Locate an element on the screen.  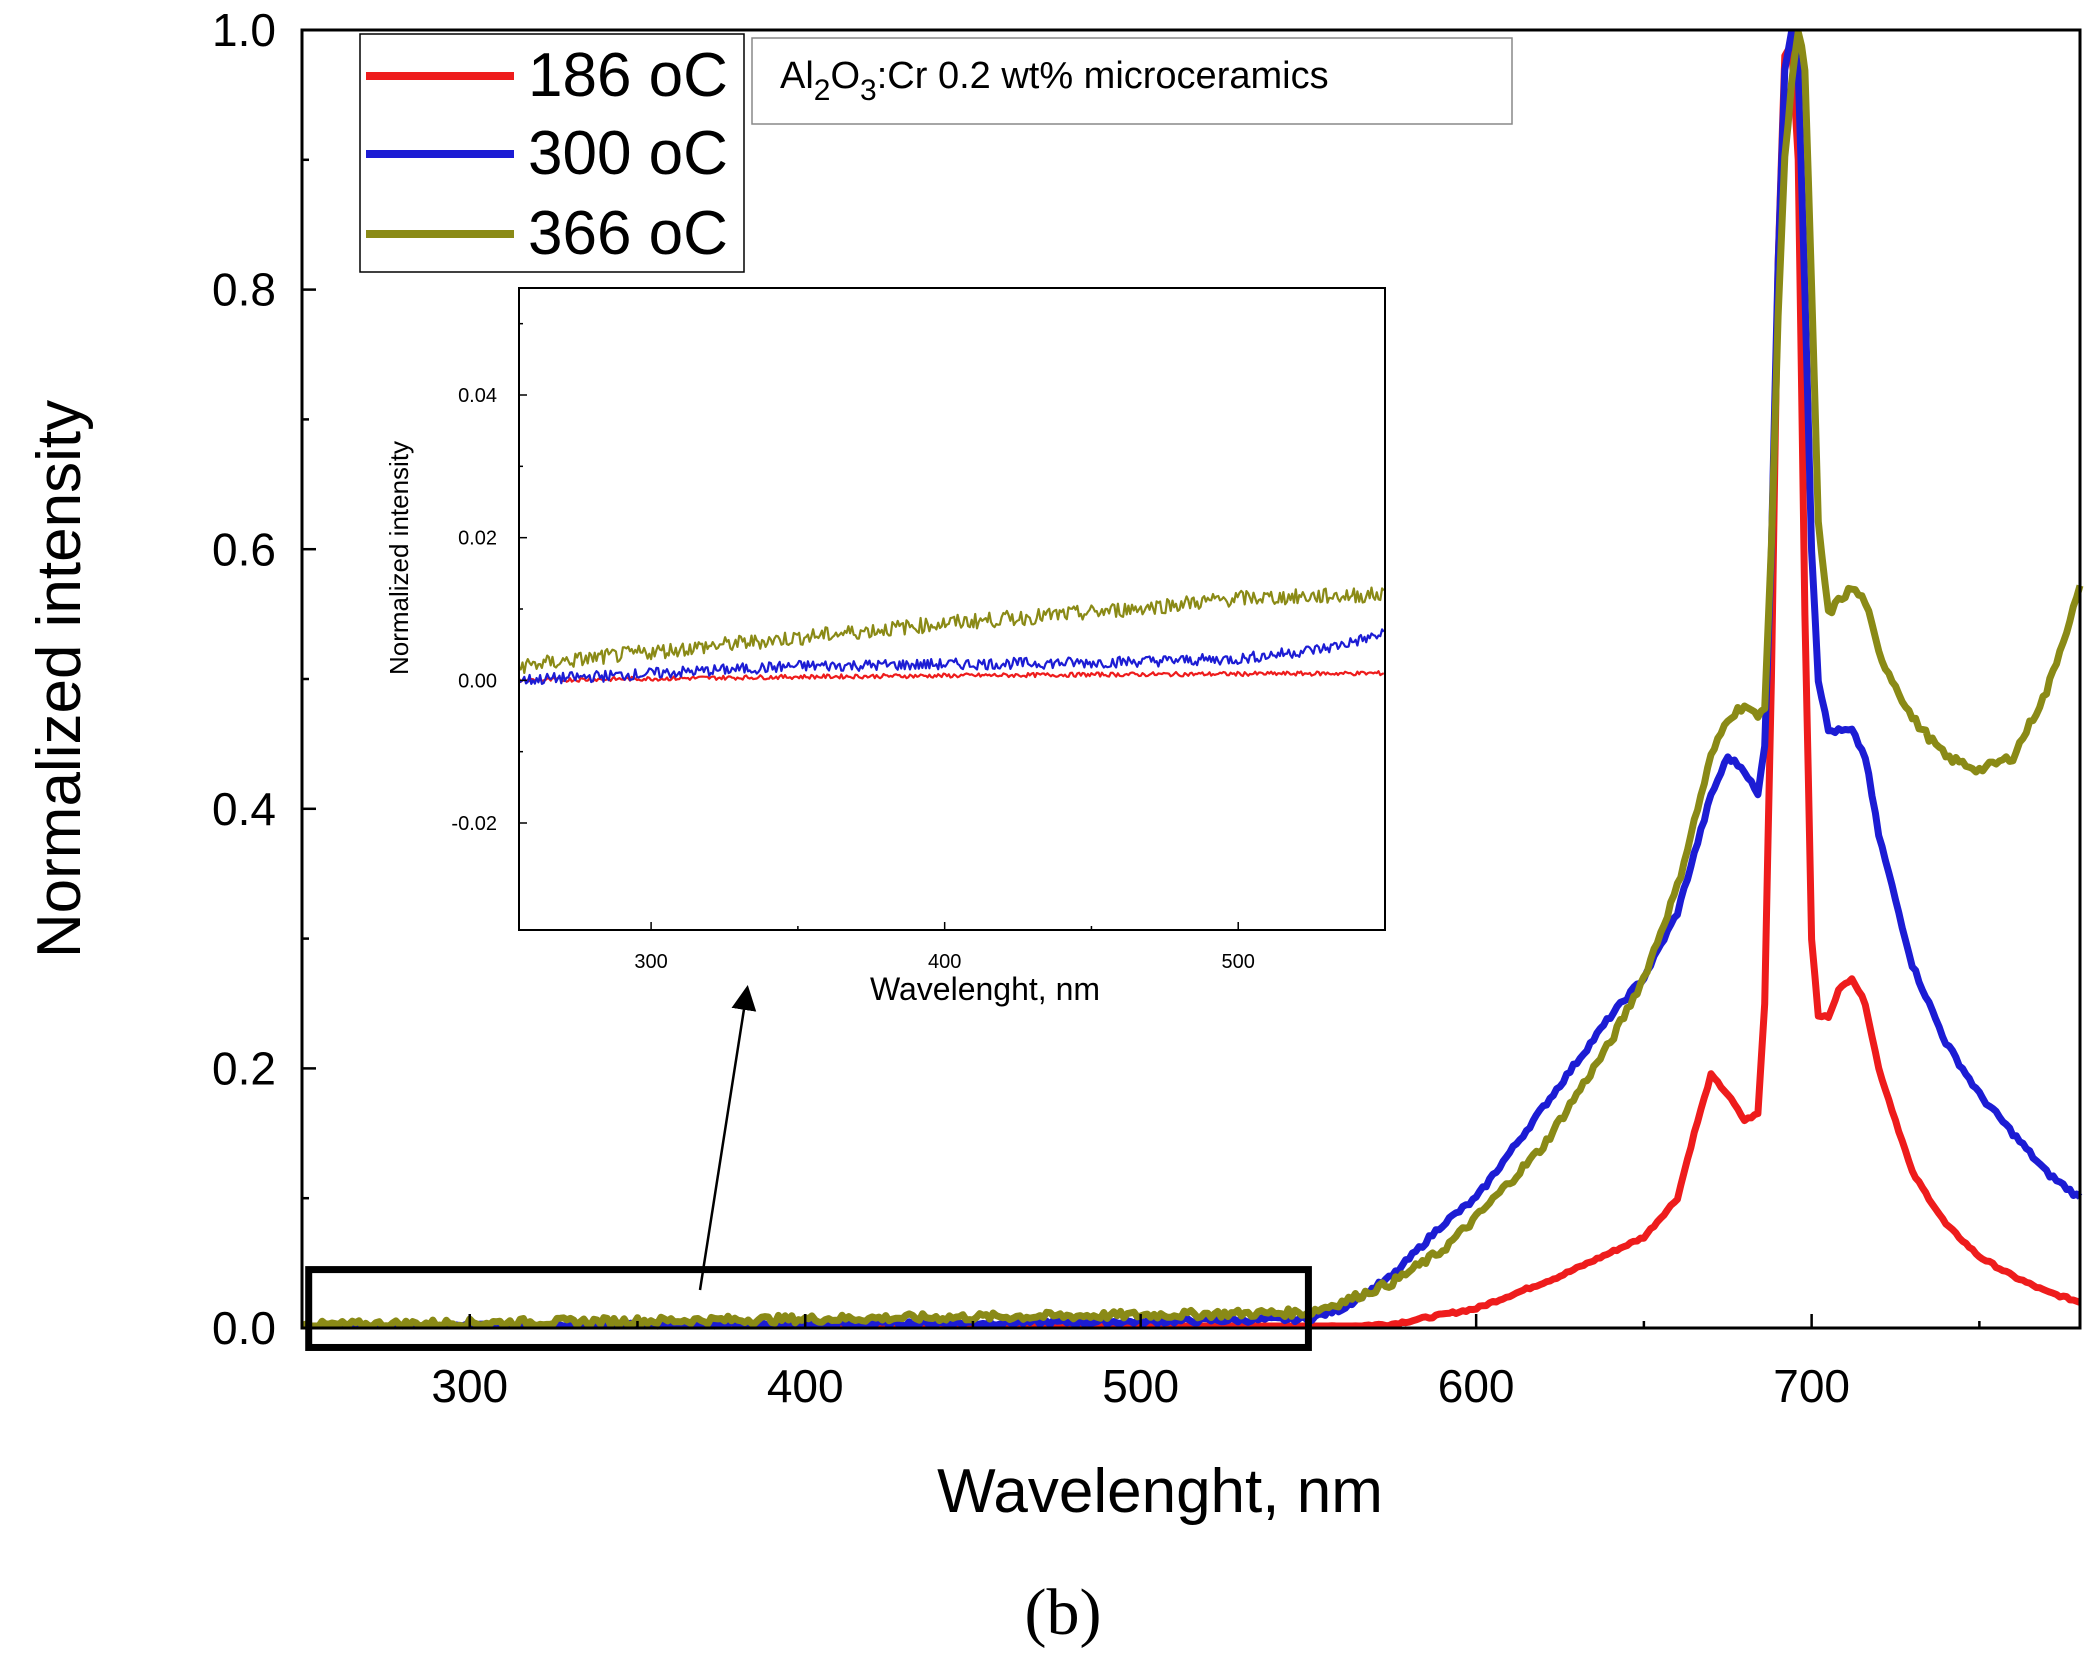
sample-annotation: Al2O3:Cr 0.2 wt% microceramics is located at coordinates (1132, 81).